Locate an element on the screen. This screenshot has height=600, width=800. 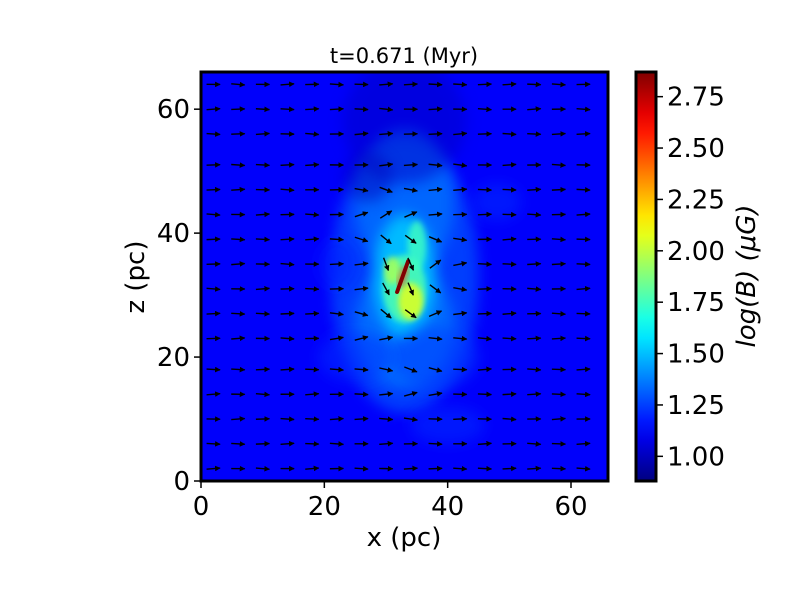
y-tick-label: 40 is located at coordinates (173, 234).